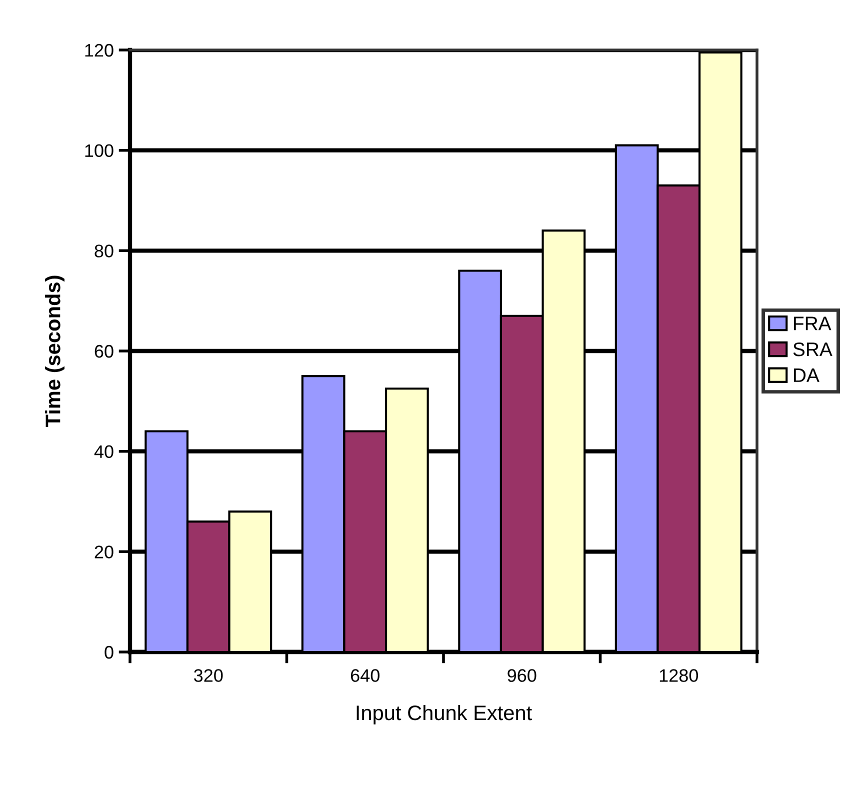 The height and width of the screenshot is (789, 850). Describe the element at coordinates (679, 675) in the screenshot. I see `x-tick-label: 1280` at that location.